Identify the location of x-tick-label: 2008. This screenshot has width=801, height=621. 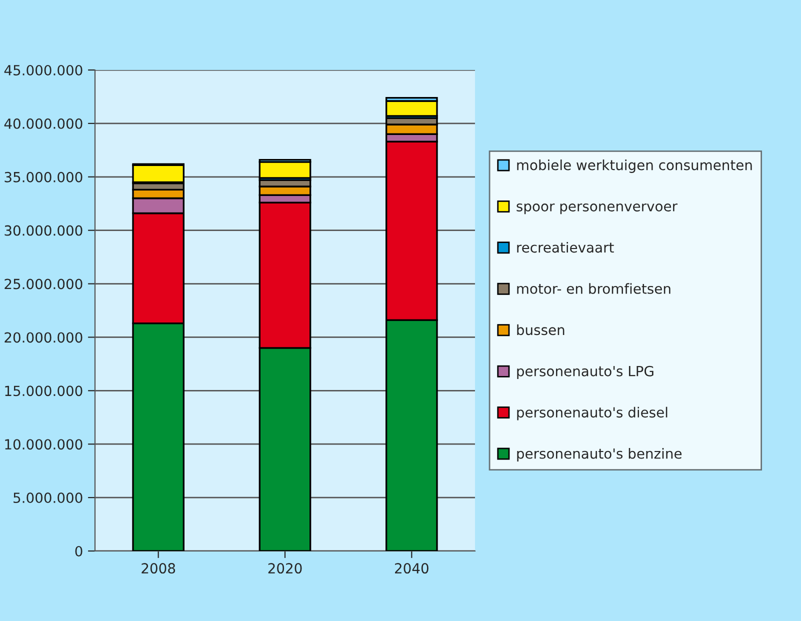
(159, 568).